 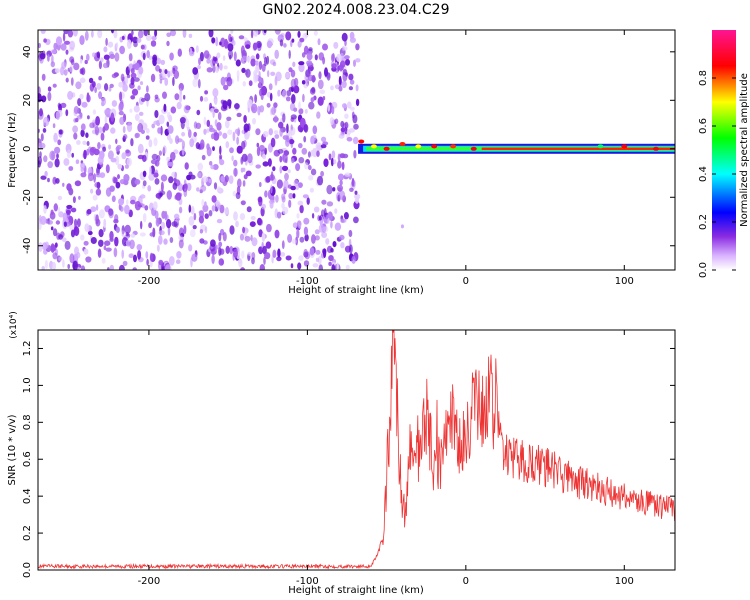 I want to click on y-tick-label: 1.0, so click(x=27, y=385).